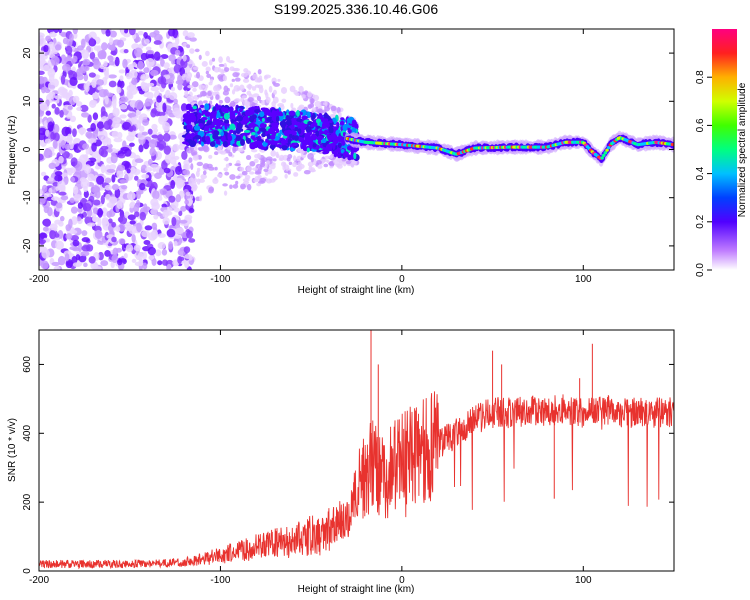 The width and height of the screenshot is (750, 600). Describe the element at coordinates (27, 53) in the screenshot. I see `spectrogram-y-tick-label: 20` at that location.